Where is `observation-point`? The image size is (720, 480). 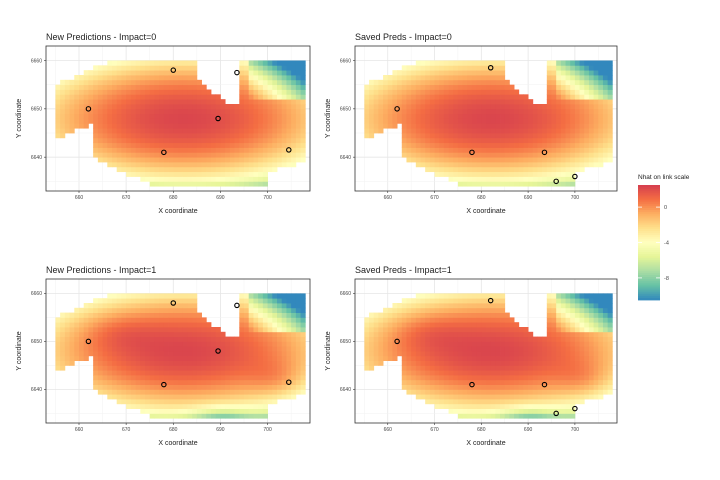
observation-point is located at coordinates (472, 152).